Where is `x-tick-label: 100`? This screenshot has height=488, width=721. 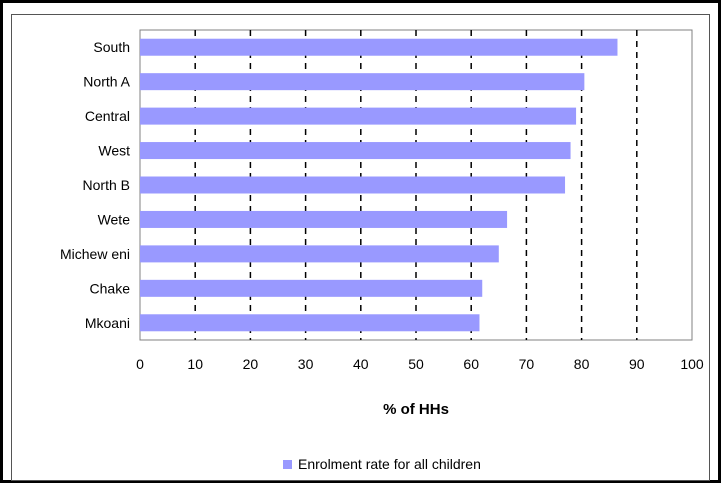 x-tick-label: 100 is located at coordinates (692, 364).